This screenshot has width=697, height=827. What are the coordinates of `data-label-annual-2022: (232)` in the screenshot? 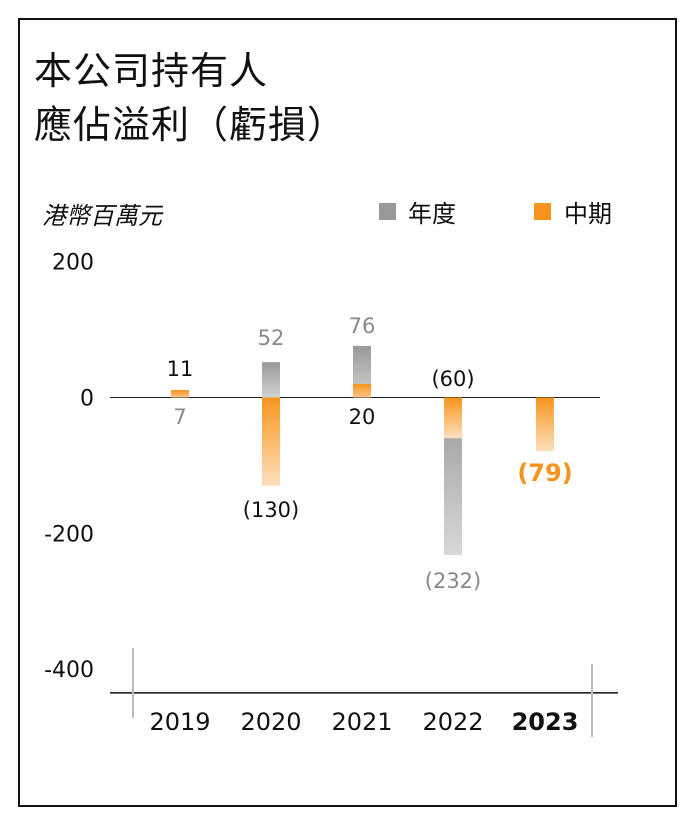 It's located at (453, 581).